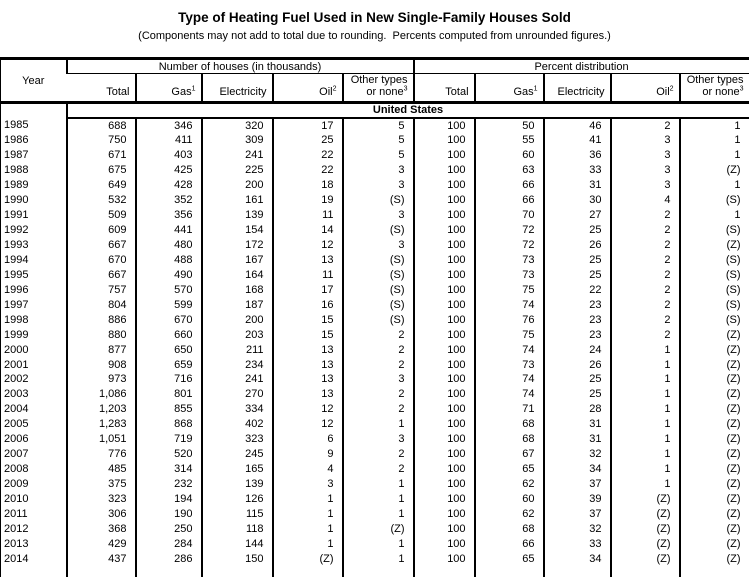 This screenshot has height=577, width=749. Describe the element at coordinates (16, 170) in the screenshot. I see `year-cell: 1988` at that location.